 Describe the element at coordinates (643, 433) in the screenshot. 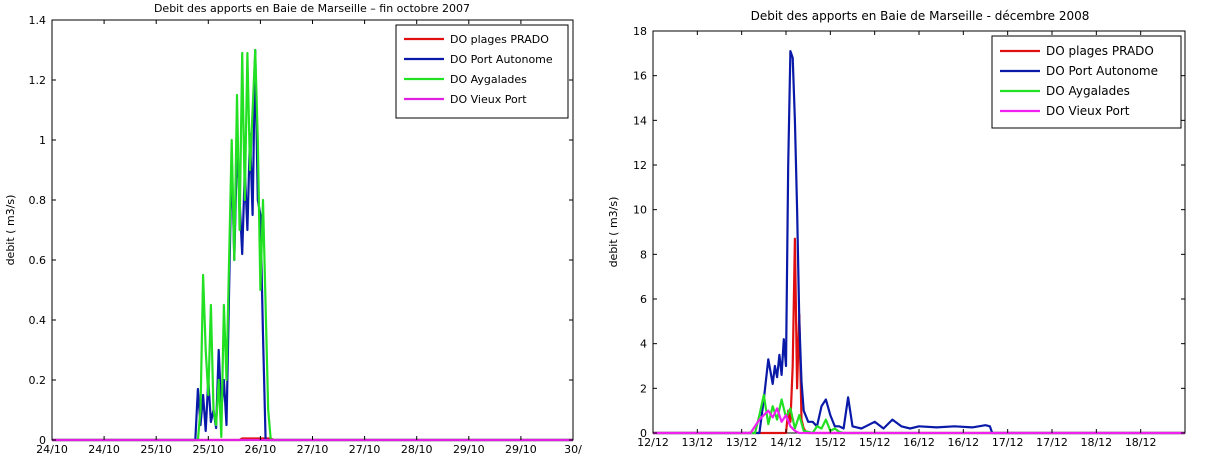

I see `right-ytick-label-0: 0` at that location.